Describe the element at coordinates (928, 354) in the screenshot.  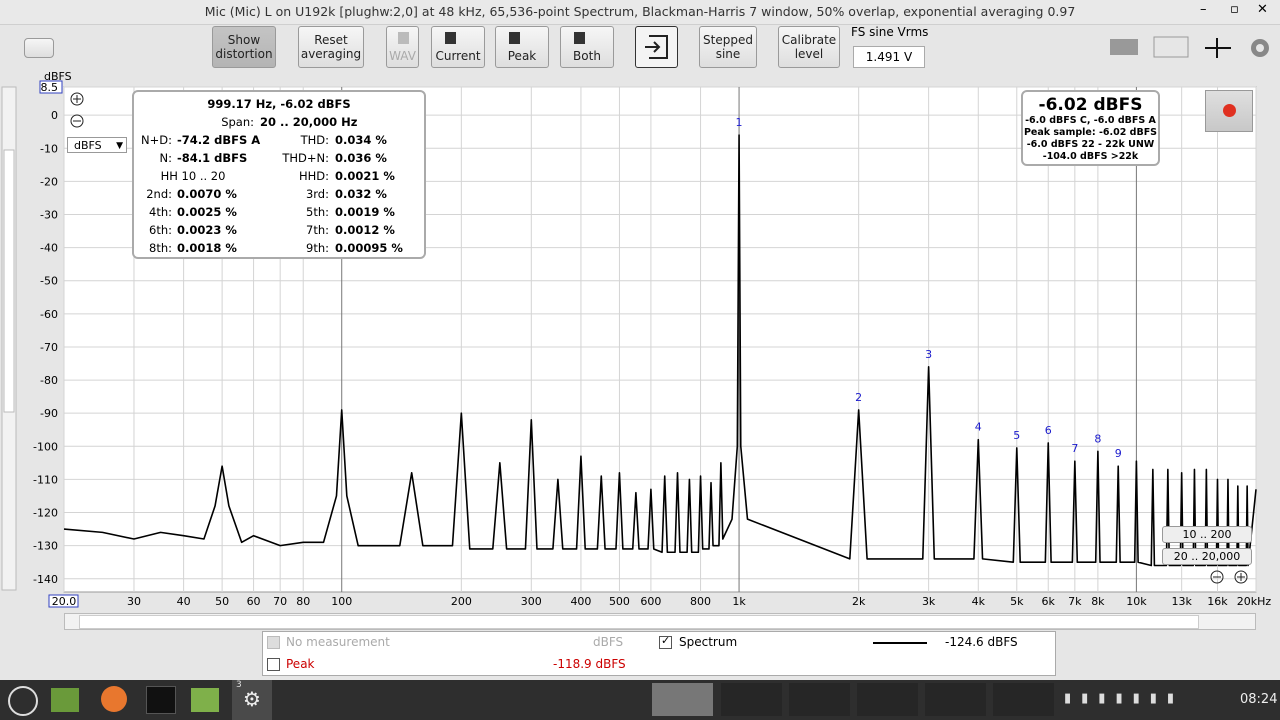
I see `harmonic-label: 3` at that location.